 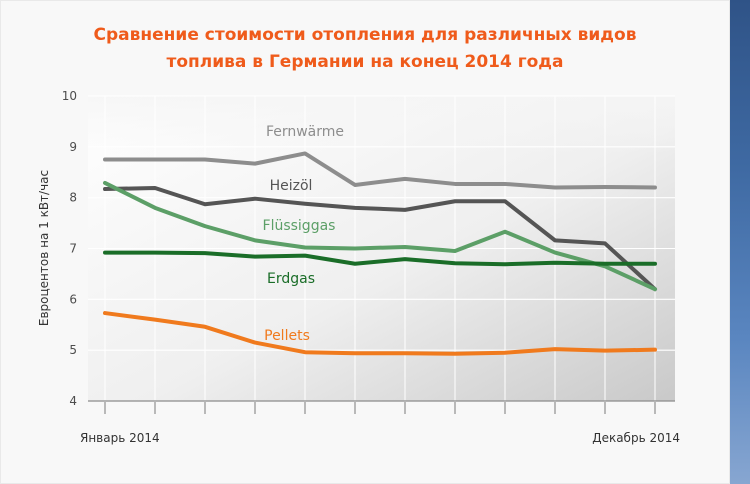 What do you see at coordinates (291, 186) in the screenshot?
I see `series-label-heiz-l: Heizöl` at bounding box center [291, 186].